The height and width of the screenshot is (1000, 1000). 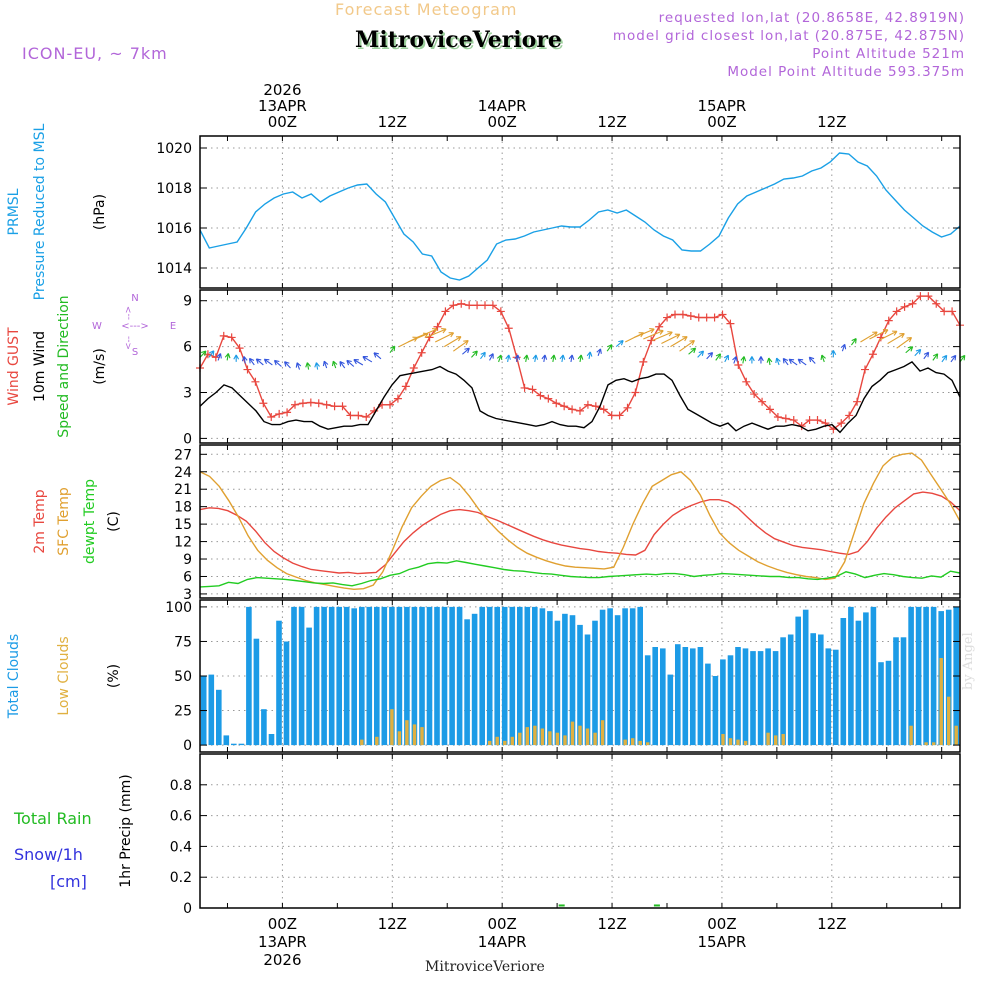 What do you see at coordinates (183, 508) in the screenshot?
I see `y-tick-label: 18` at bounding box center [183, 508].